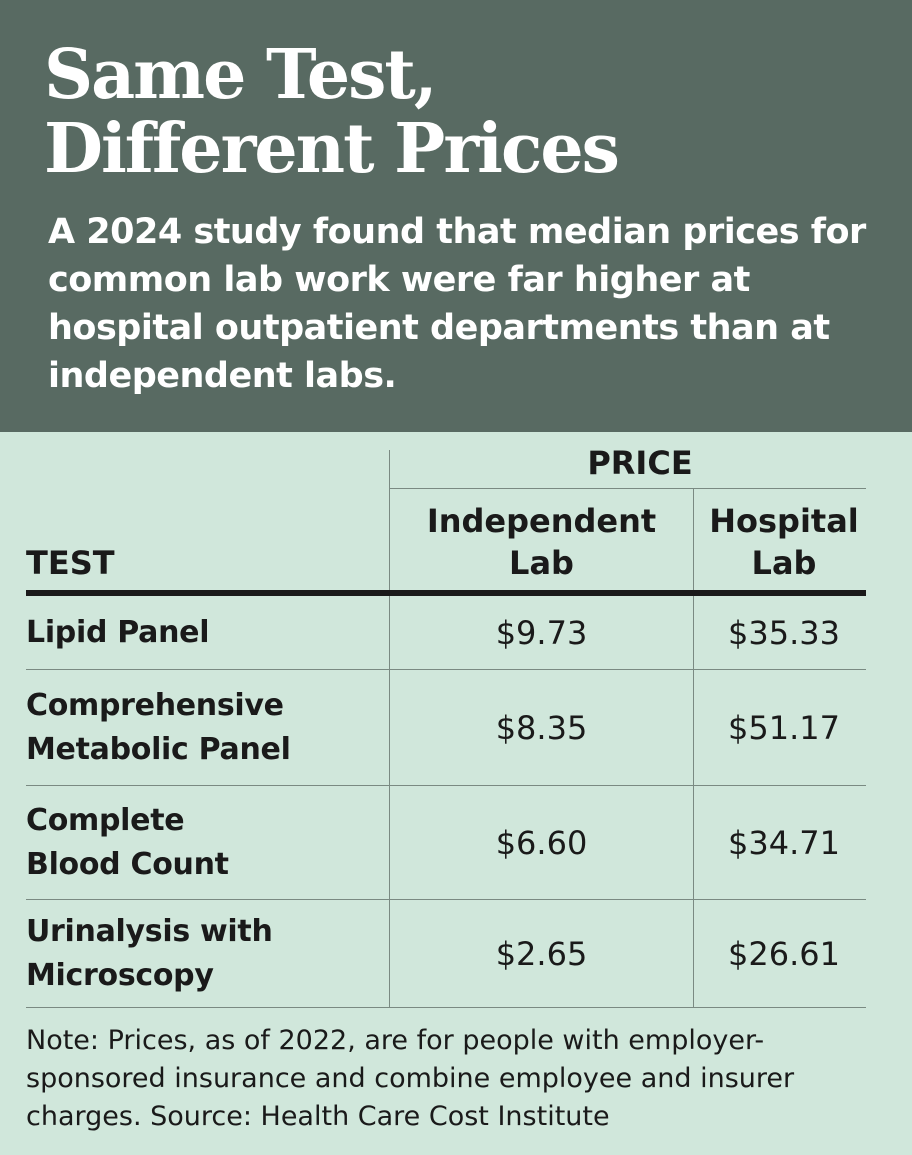 This screenshot has height=1155, width=912. Describe the element at coordinates (456, 633) in the screenshot. I see `table-row: Lipid Panel $9.73 $35.33` at that location.